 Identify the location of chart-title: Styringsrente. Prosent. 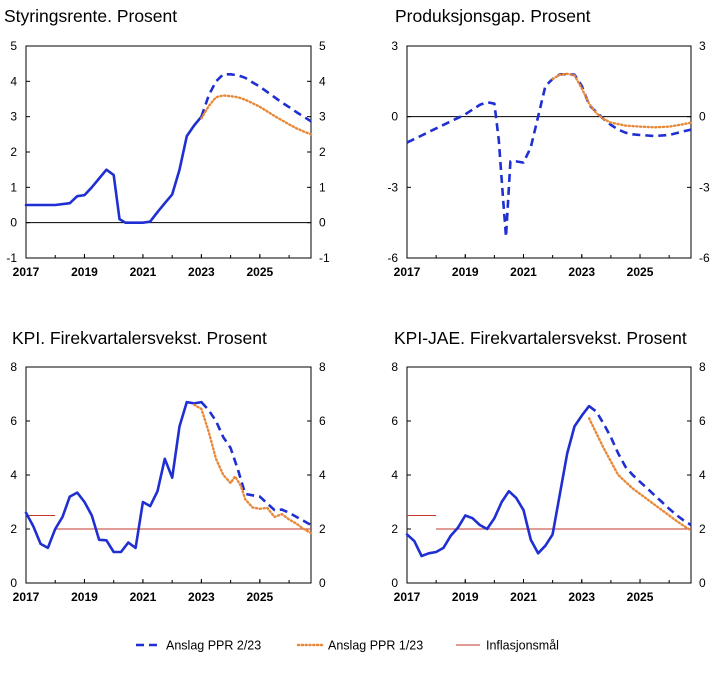
(90, 16).